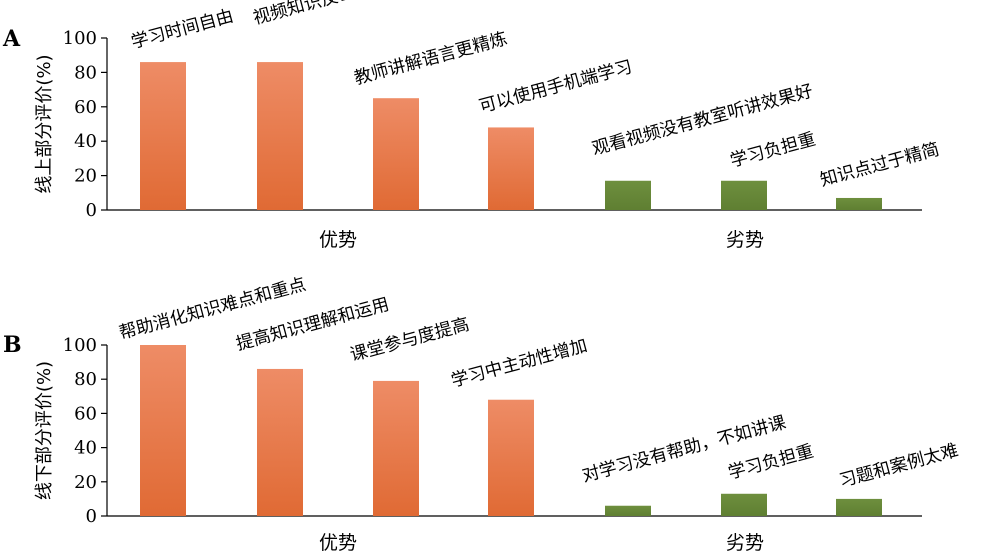  I want to click on bar-label: 课堂参与度提高, so click(410, 340).